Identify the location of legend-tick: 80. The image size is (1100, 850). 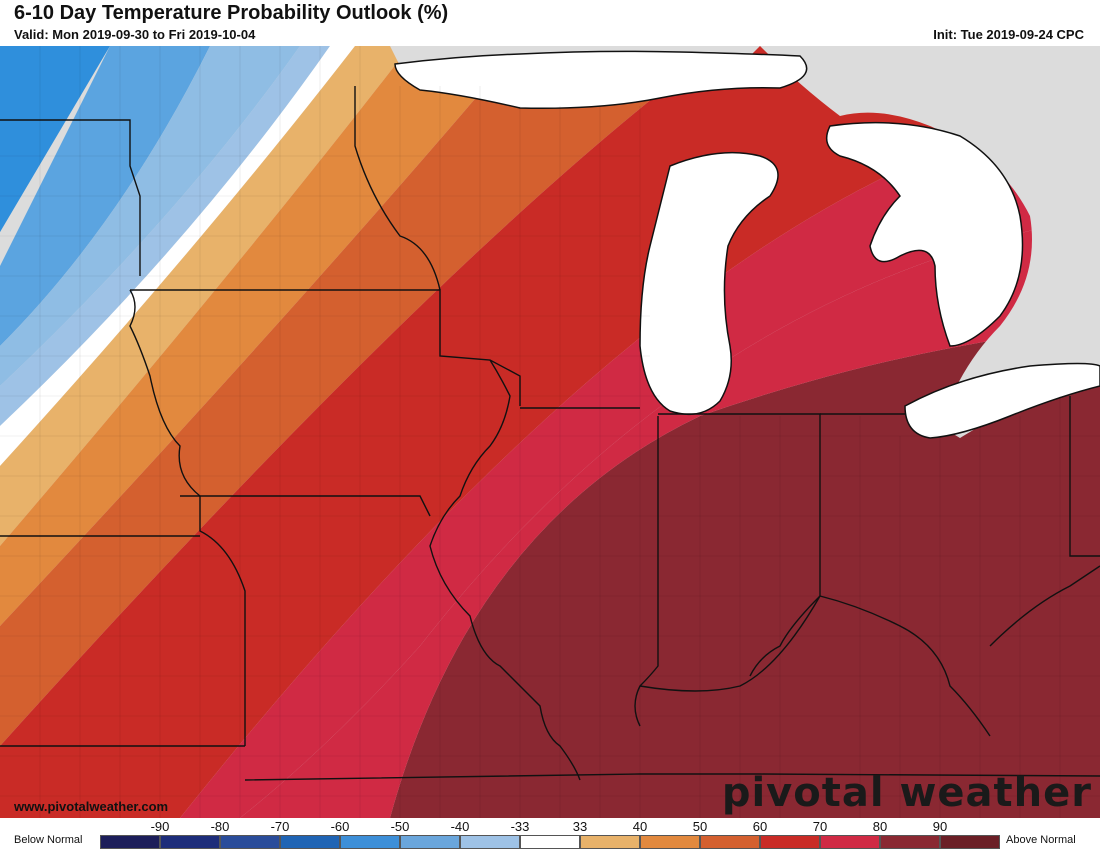
(880, 826).